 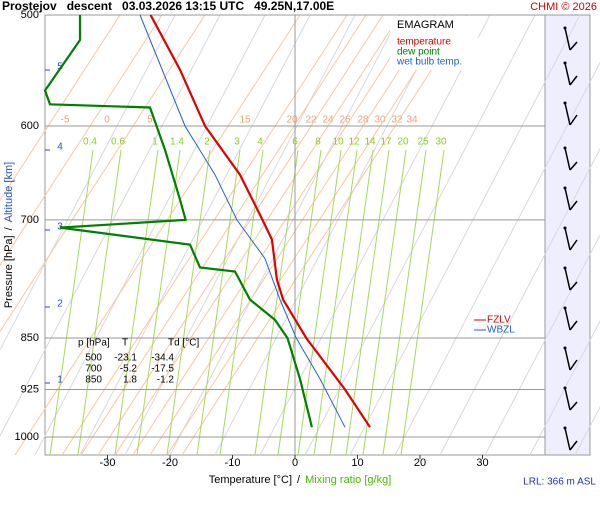 I want to click on table-cell: -1.2, so click(x=166, y=380).